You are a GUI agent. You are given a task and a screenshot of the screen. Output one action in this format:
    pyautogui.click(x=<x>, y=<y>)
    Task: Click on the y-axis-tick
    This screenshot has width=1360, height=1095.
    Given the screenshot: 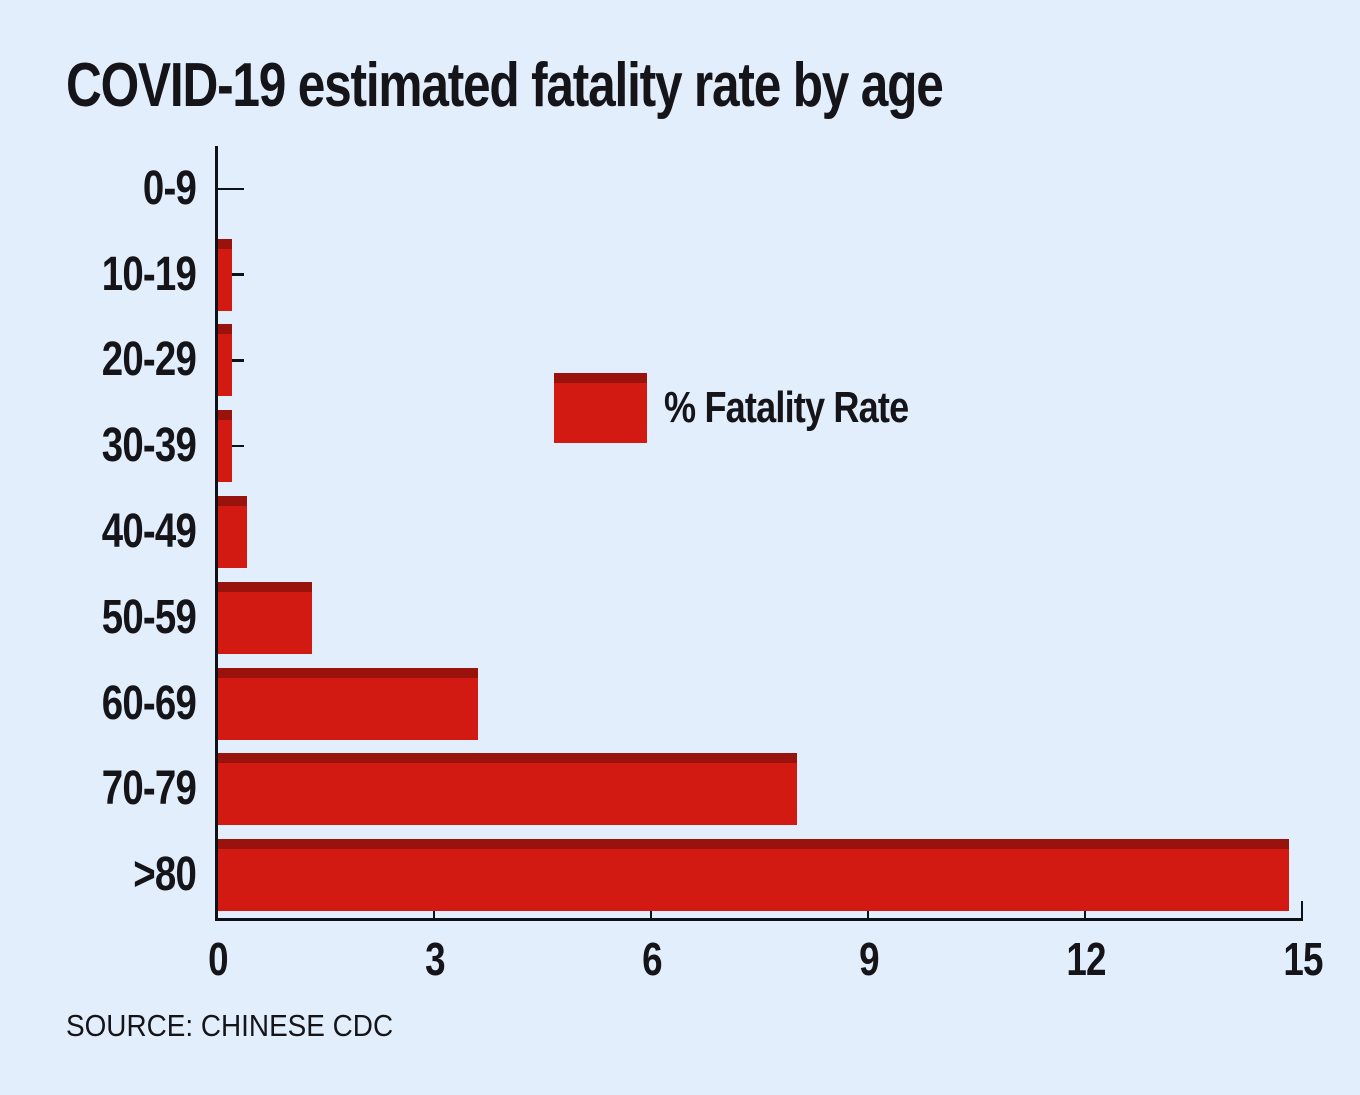 What is the action you would take?
    pyautogui.click(x=231, y=189)
    